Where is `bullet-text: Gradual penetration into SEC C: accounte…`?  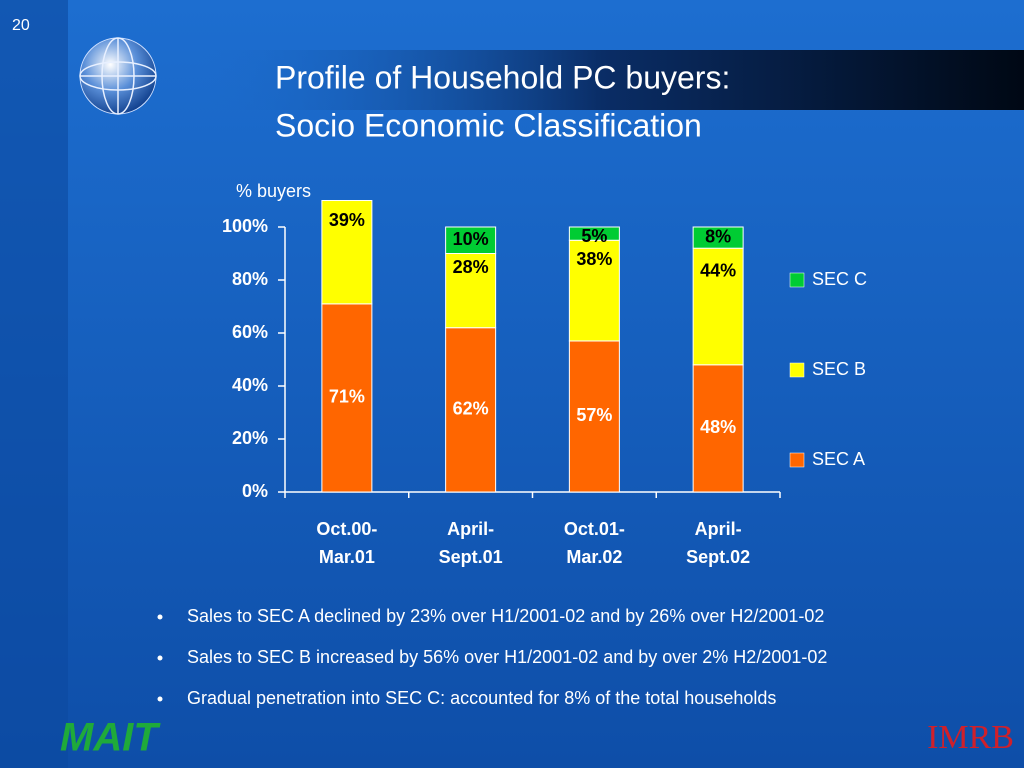 bullet-text: Gradual penetration into SEC C: accounte… is located at coordinates (481, 698).